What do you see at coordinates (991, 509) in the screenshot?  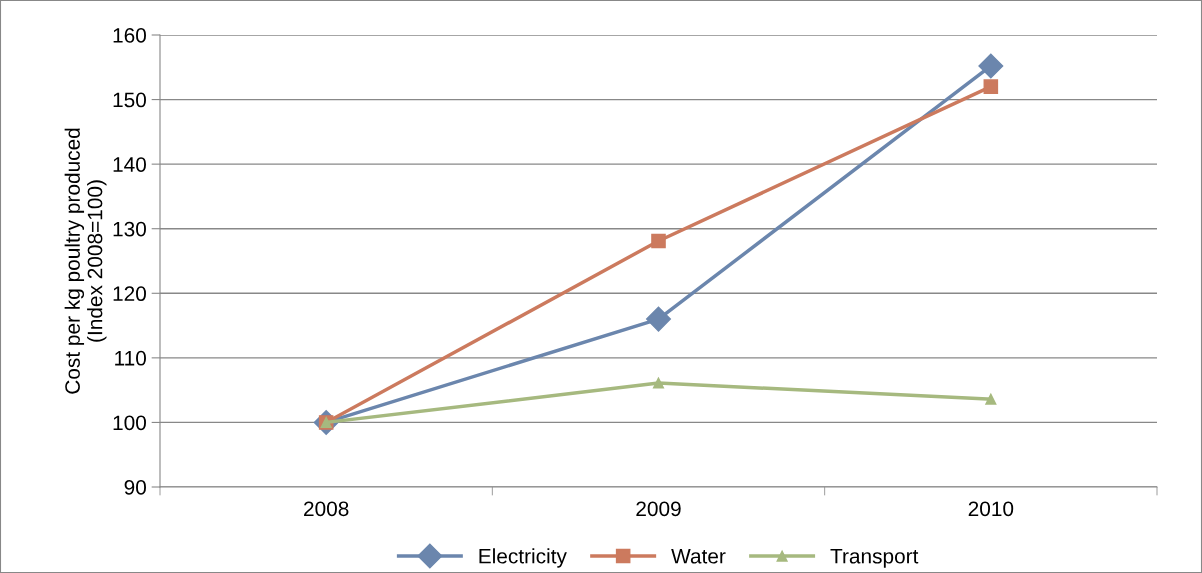 I see `x-tick-label: 2010` at bounding box center [991, 509].